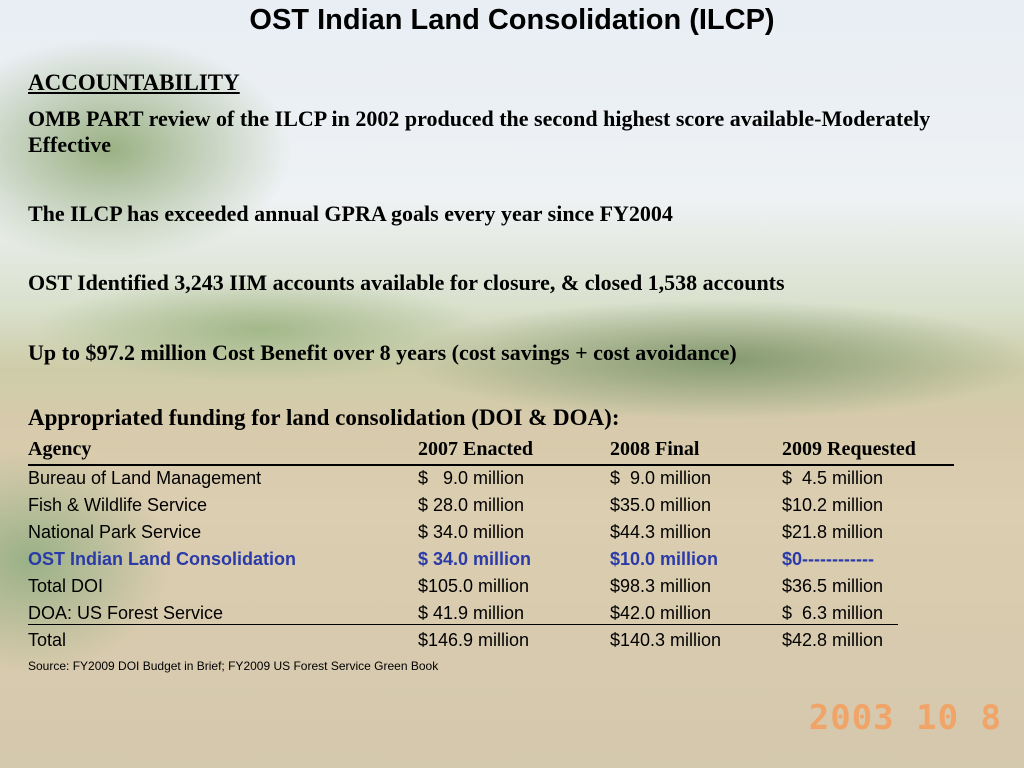 The image size is (1024, 768). I want to click on value-2008: $140.3 million, so click(666, 640).